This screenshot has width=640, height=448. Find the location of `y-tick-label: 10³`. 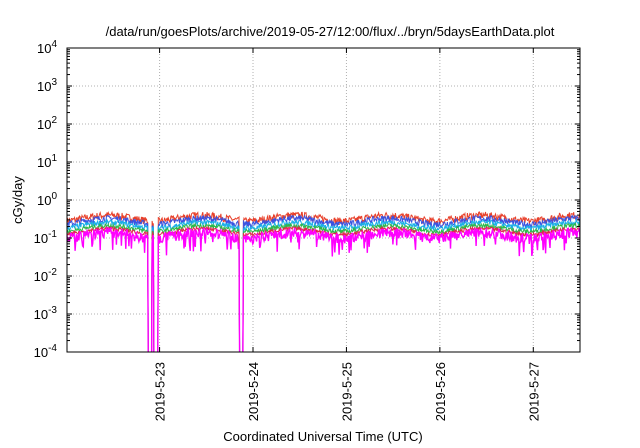

y-tick-label: 10³ is located at coordinates (47, 85).